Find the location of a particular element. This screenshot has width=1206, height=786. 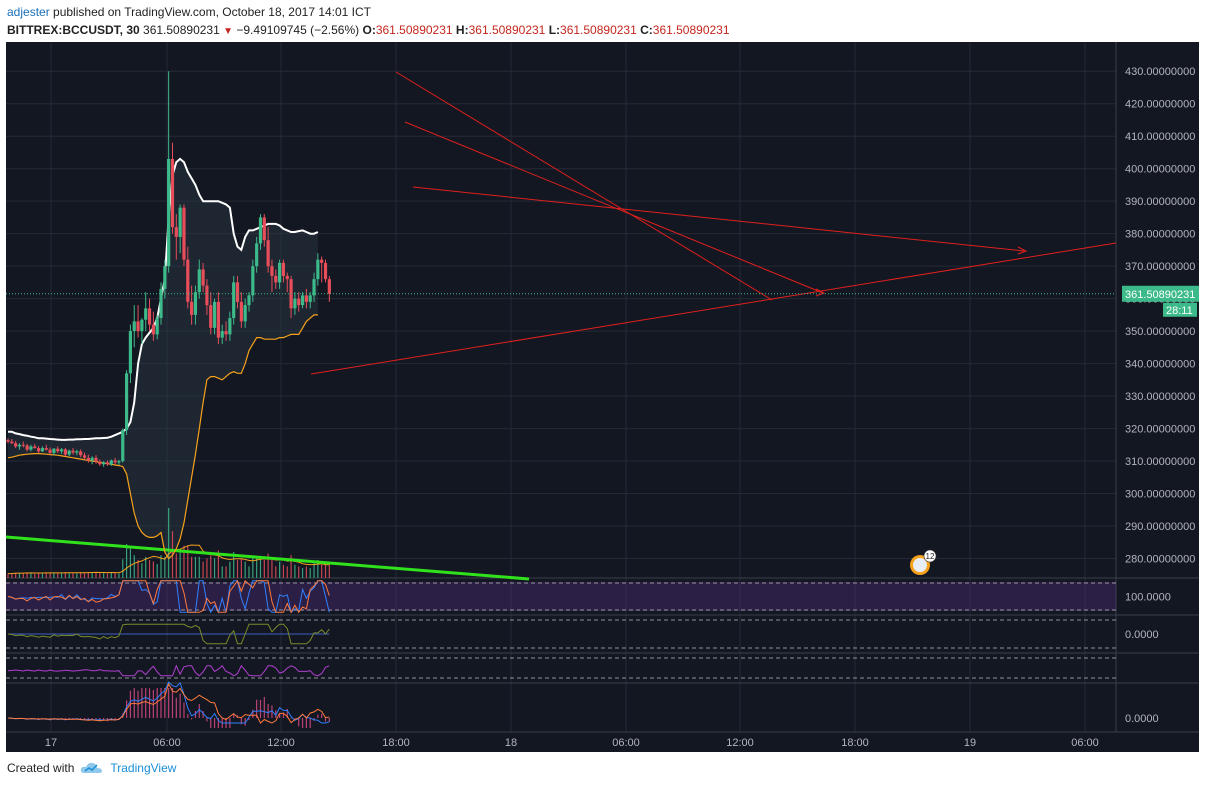

price-change: −9.49109745 (−2.56%) is located at coordinates (298, 30).